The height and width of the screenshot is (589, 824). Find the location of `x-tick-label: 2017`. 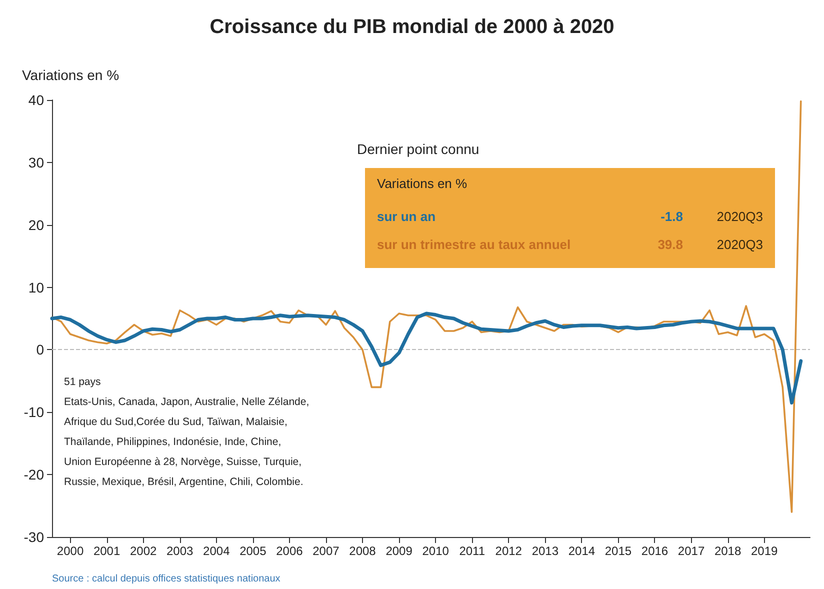

x-tick-label: 2017 is located at coordinates (691, 551).